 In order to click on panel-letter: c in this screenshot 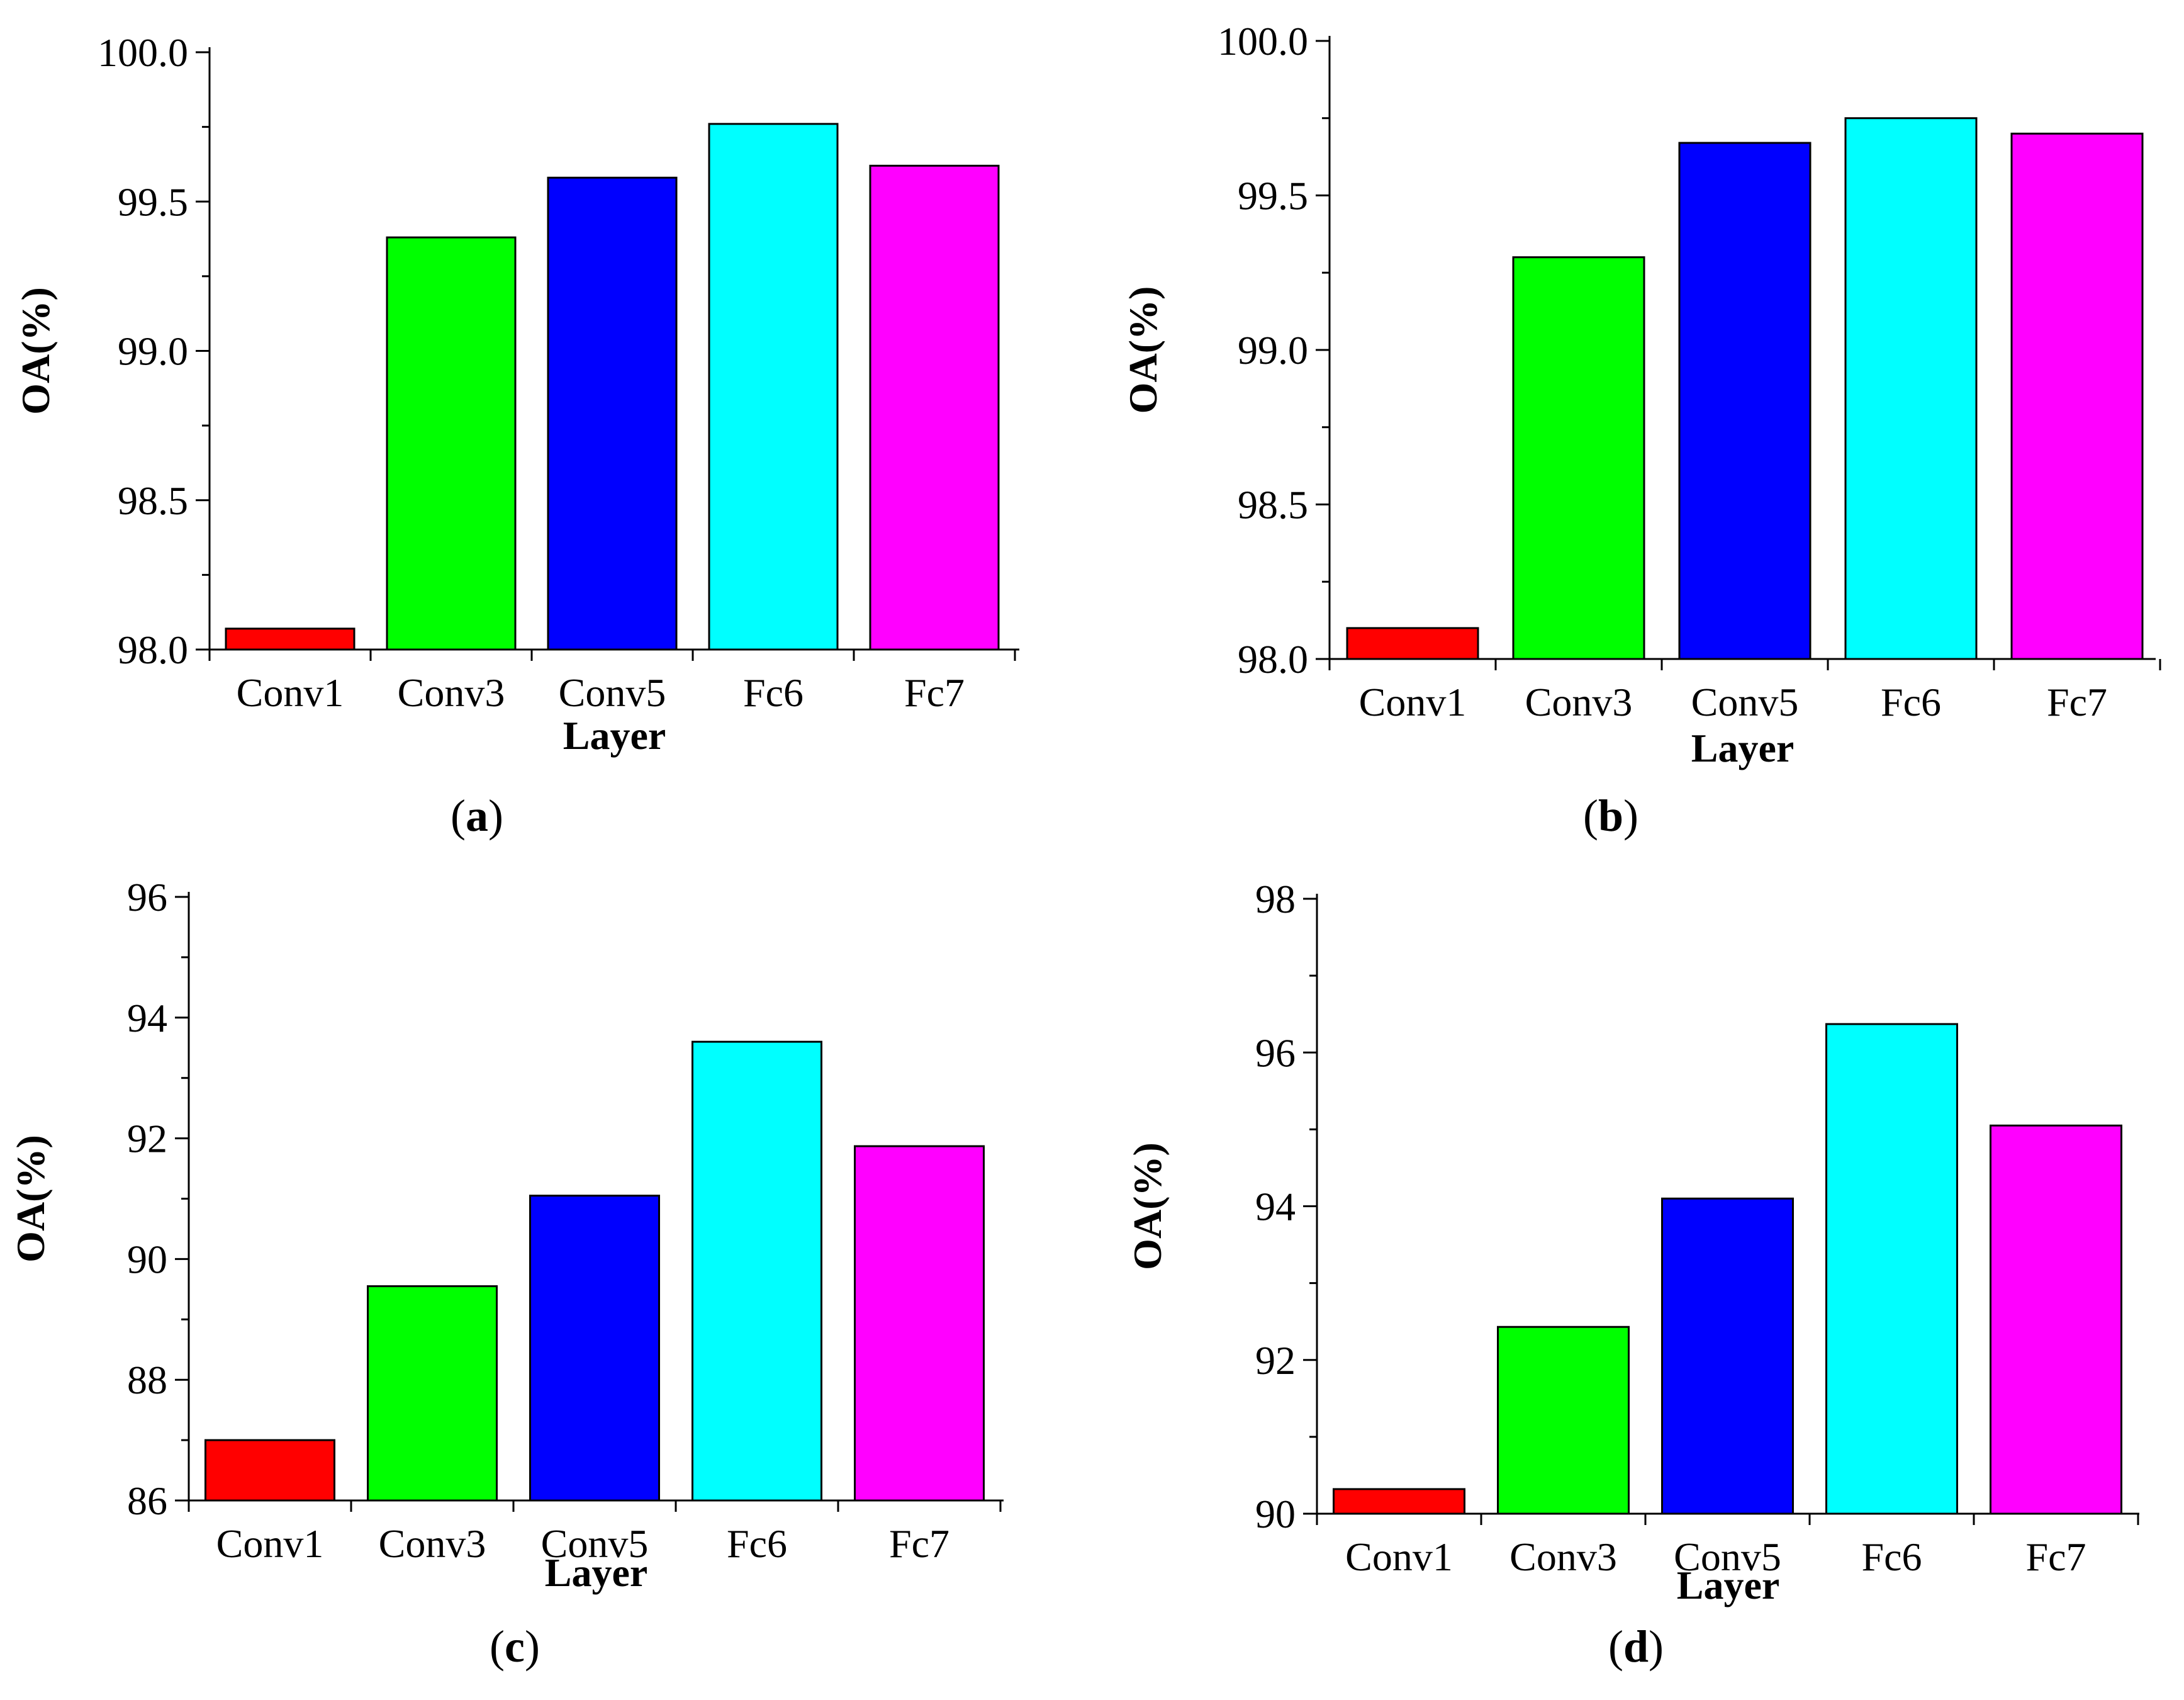, I will do `click(515, 1646)`.